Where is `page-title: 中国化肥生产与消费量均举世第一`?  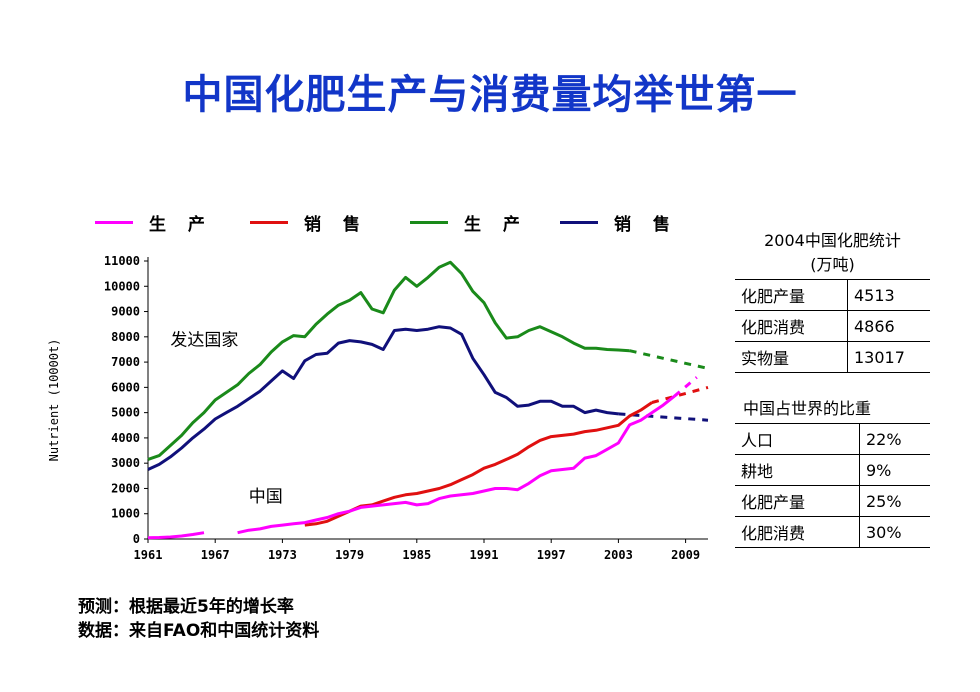 page-title: 中国化肥生产与消费量均举世第一 is located at coordinates (490, 95).